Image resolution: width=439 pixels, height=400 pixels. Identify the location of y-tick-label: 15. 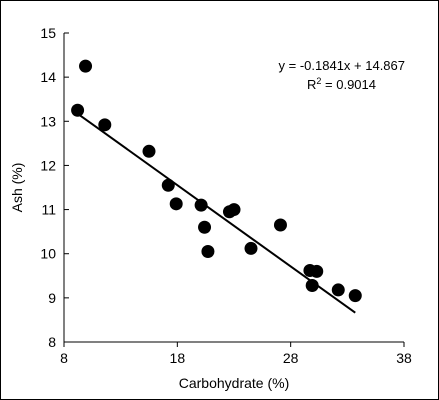
(48, 33).